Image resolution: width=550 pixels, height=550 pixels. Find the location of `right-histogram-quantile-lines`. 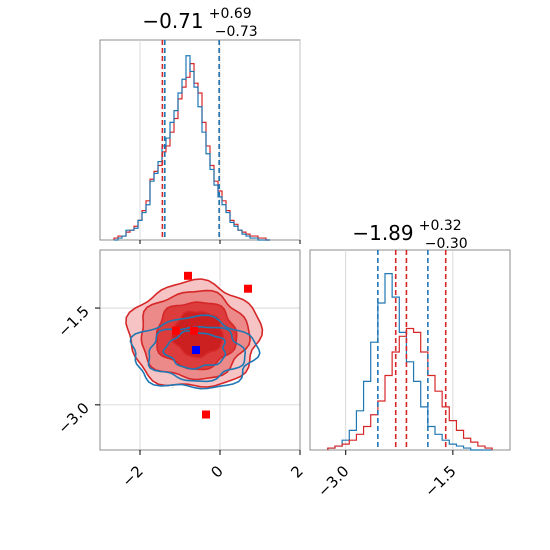

right-histogram-quantile-lines is located at coordinates (412, 350).